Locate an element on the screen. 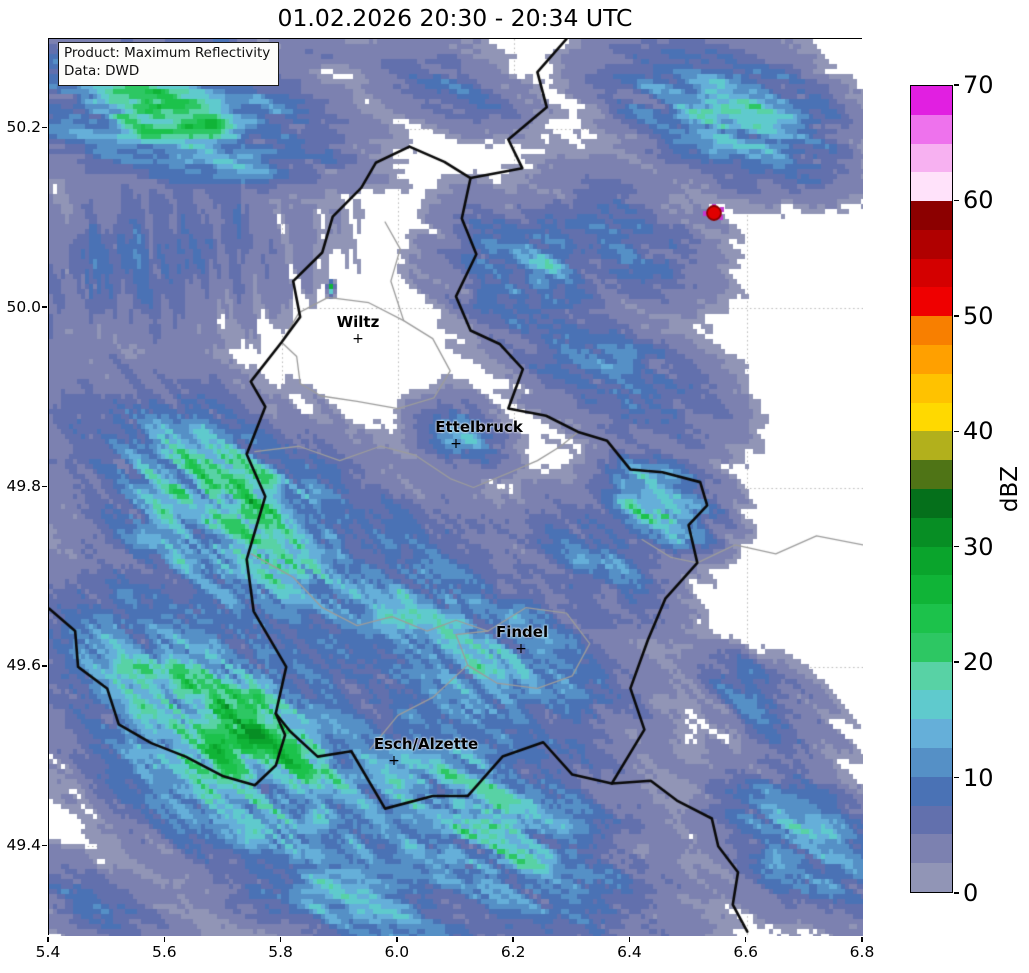 The width and height of the screenshot is (1029, 973). y-tick-label: 50.0 is located at coordinates (23, 306).